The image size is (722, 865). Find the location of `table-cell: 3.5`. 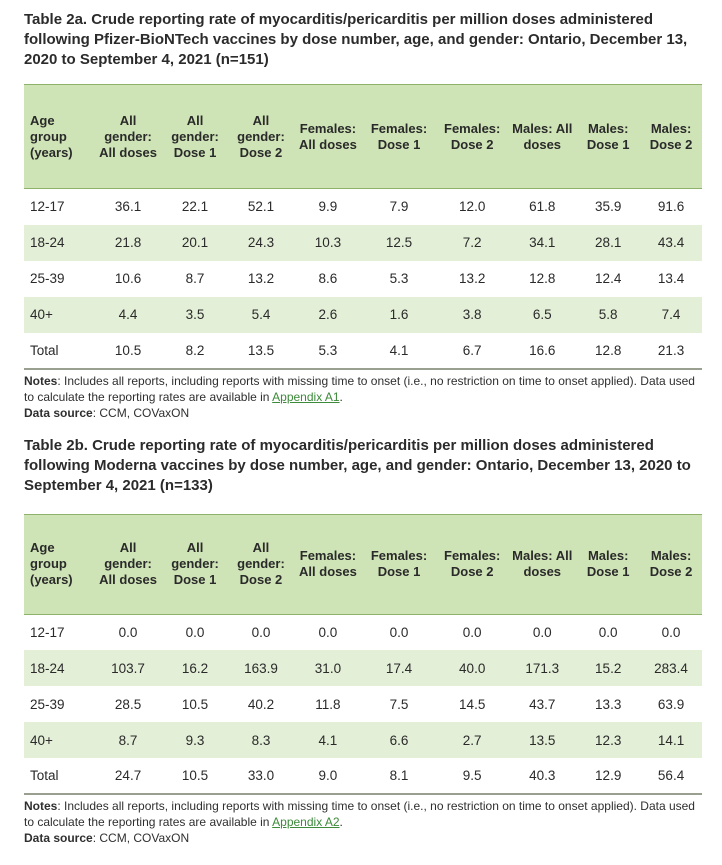

table-cell: 3.5 is located at coordinates (195, 314).